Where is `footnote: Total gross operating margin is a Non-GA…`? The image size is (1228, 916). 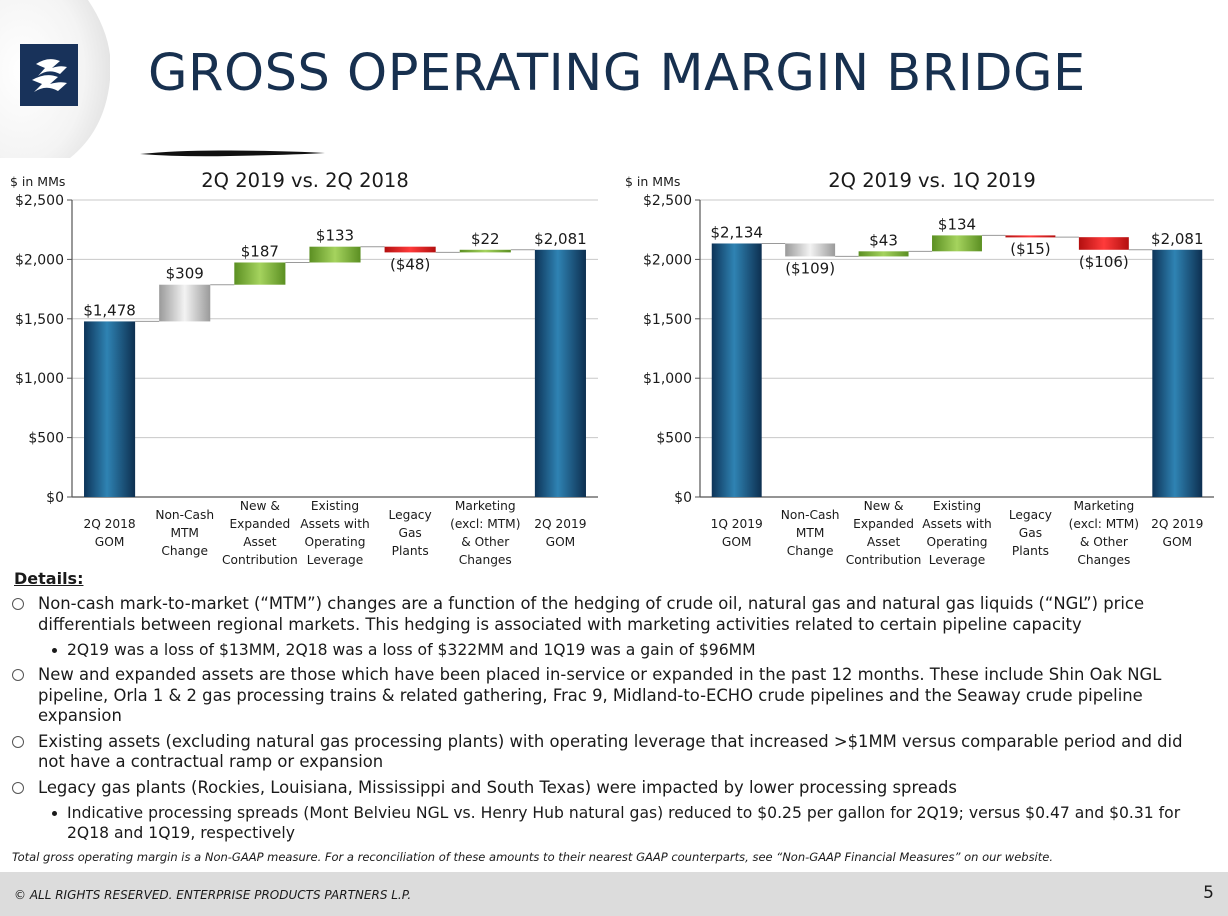
footnote: Total gross operating margin is a Non-GA… is located at coordinates (532, 857).